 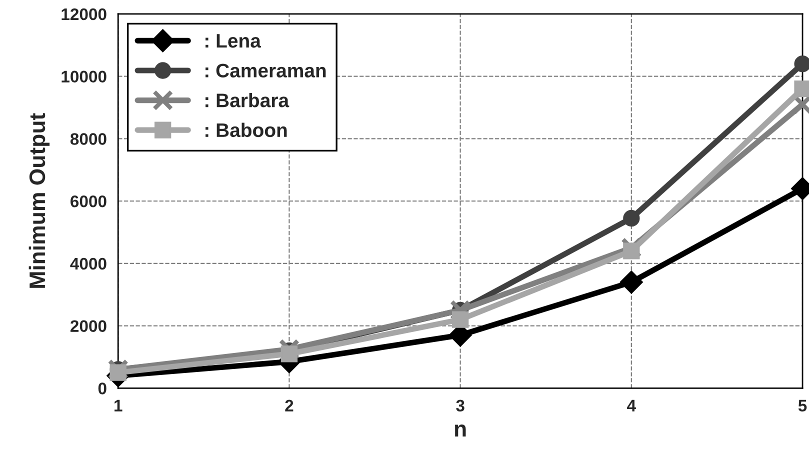 What do you see at coordinates (88, 201) in the screenshot?
I see `y-tick-label: 6000` at bounding box center [88, 201].